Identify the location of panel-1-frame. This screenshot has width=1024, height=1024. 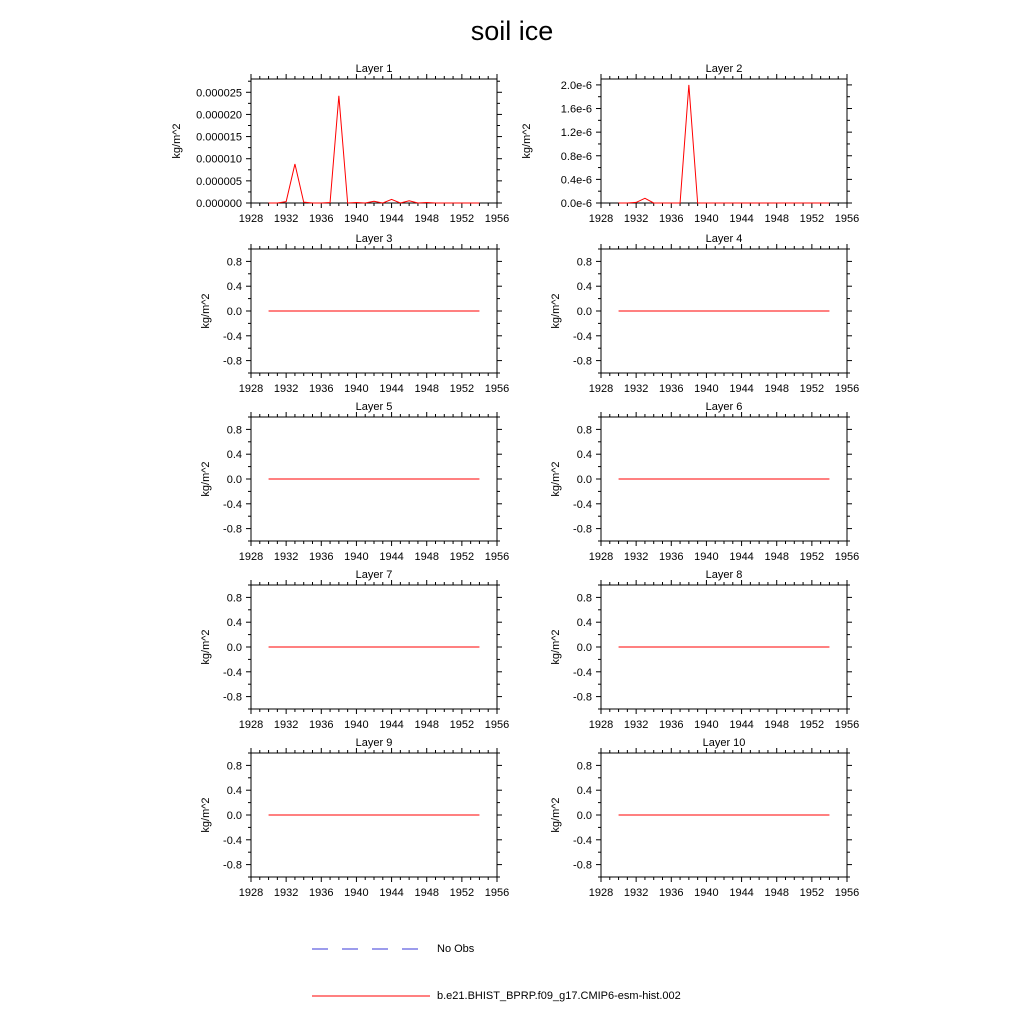
(374, 141).